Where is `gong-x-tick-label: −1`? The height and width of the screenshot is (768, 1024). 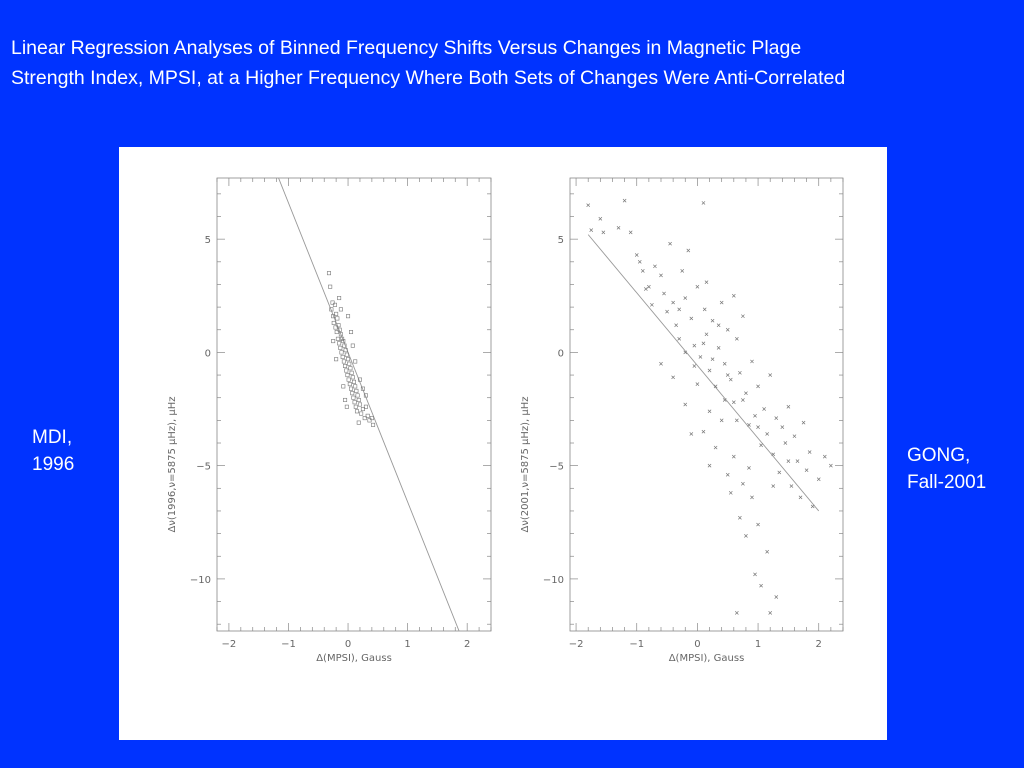
gong-x-tick-label: −1 is located at coordinates (636, 644).